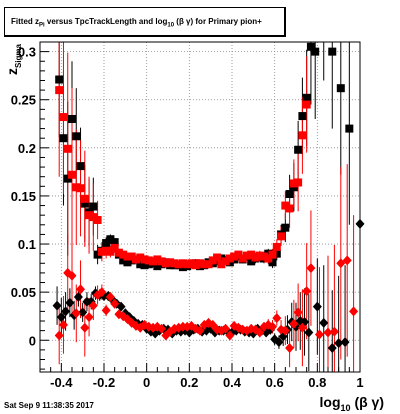 The width and height of the screenshot is (400, 414). What do you see at coordinates (23, 292) in the screenshot?
I see `y-tick-label: 0.05` at bounding box center [23, 292].